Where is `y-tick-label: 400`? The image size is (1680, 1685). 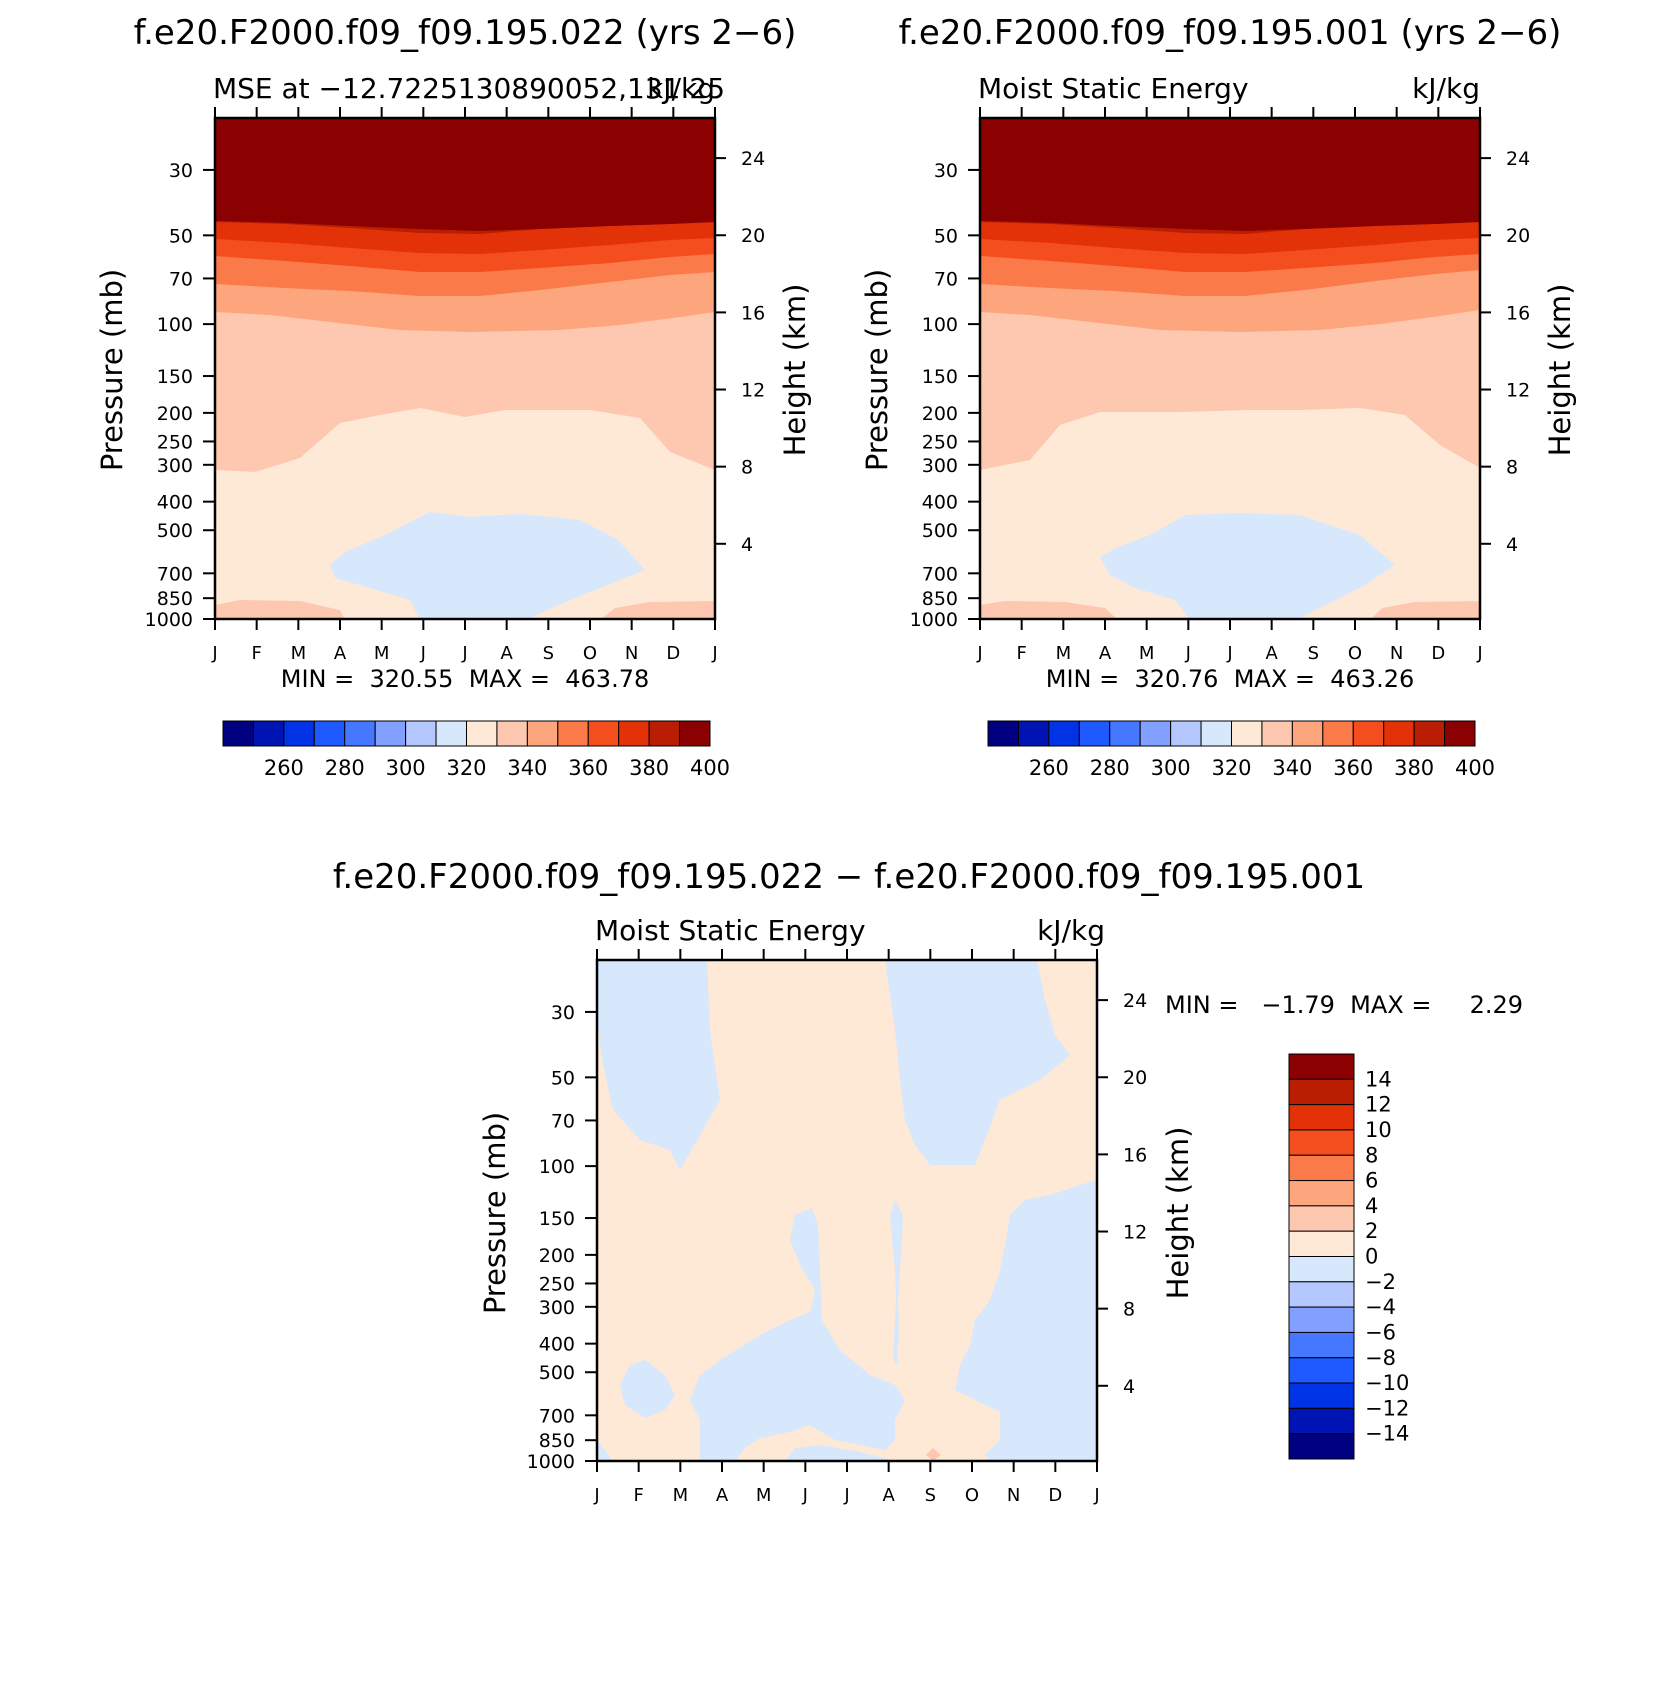 y-tick-label: 400 is located at coordinates (175, 503).